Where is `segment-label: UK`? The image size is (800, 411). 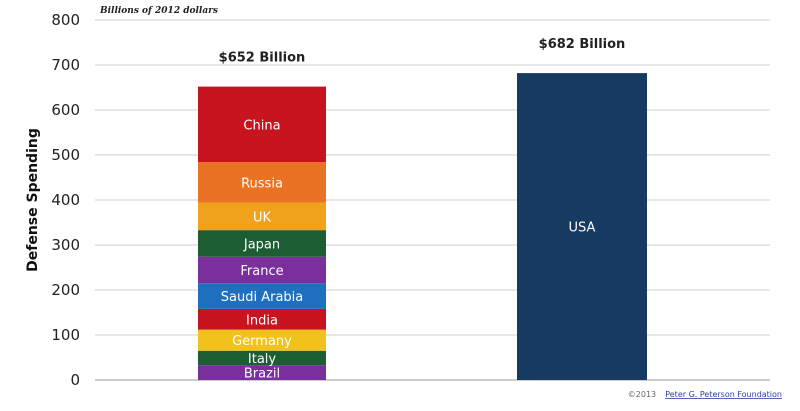
segment-label: UK is located at coordinates (262, 217).